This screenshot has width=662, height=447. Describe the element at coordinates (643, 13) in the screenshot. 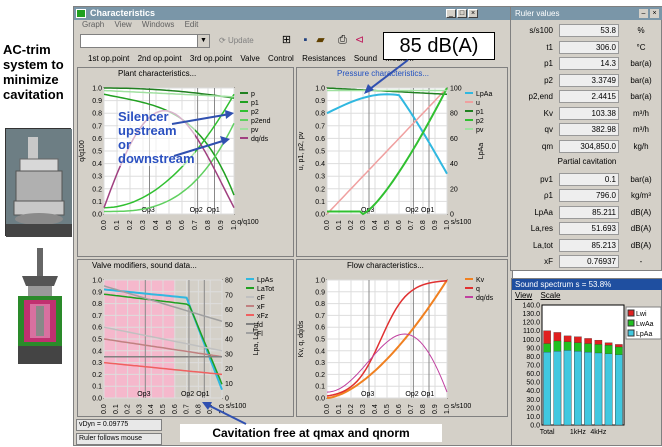

I see `ruler-minimize-button: –` at that location.